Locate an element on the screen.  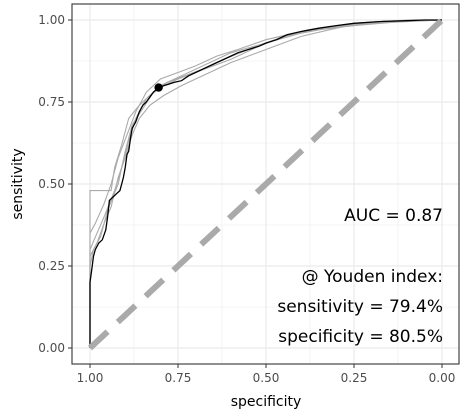
x-axis-title: specificity is located at coordinates (266, 402).